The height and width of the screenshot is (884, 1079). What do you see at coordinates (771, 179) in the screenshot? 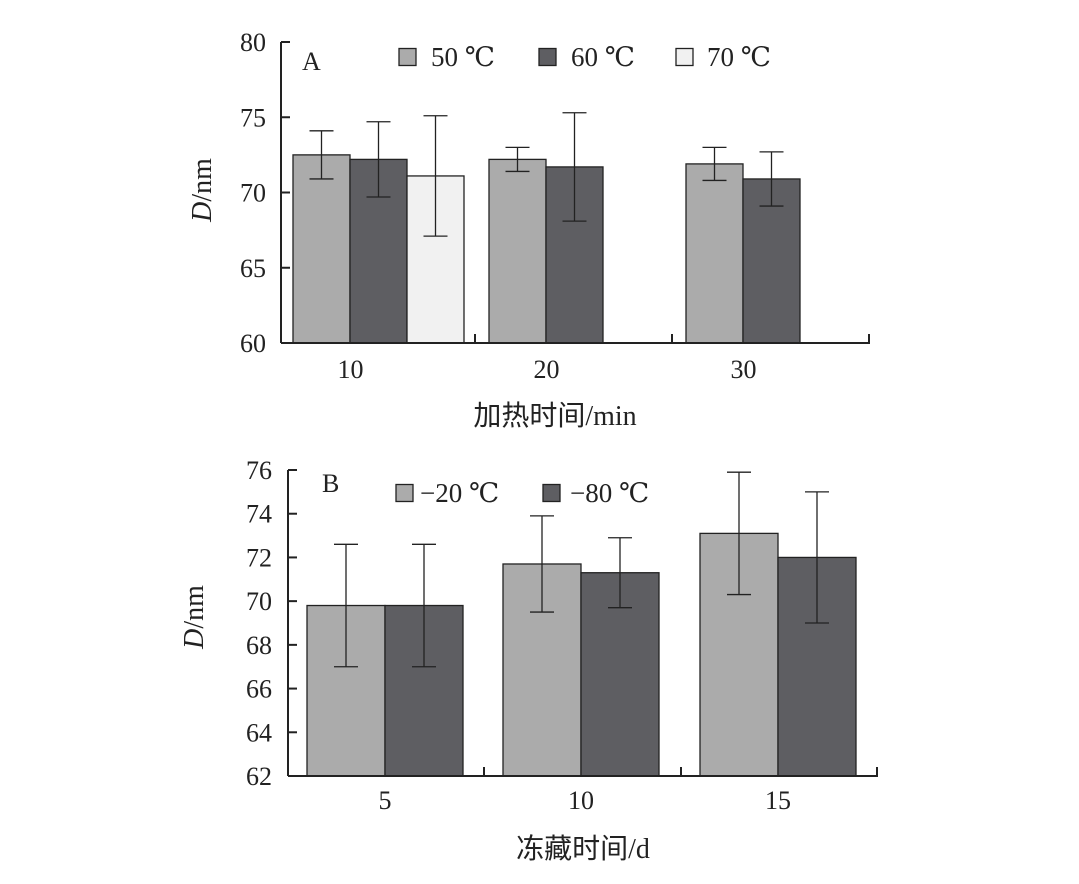
I see `panel-a-error-bar-s1-c2` at bounding box center [771, 179].